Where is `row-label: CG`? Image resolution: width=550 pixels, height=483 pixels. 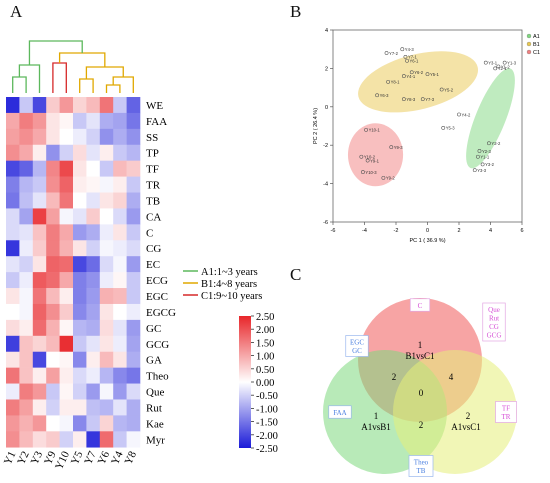
row-label: CG is located at coordinates (153, 249).